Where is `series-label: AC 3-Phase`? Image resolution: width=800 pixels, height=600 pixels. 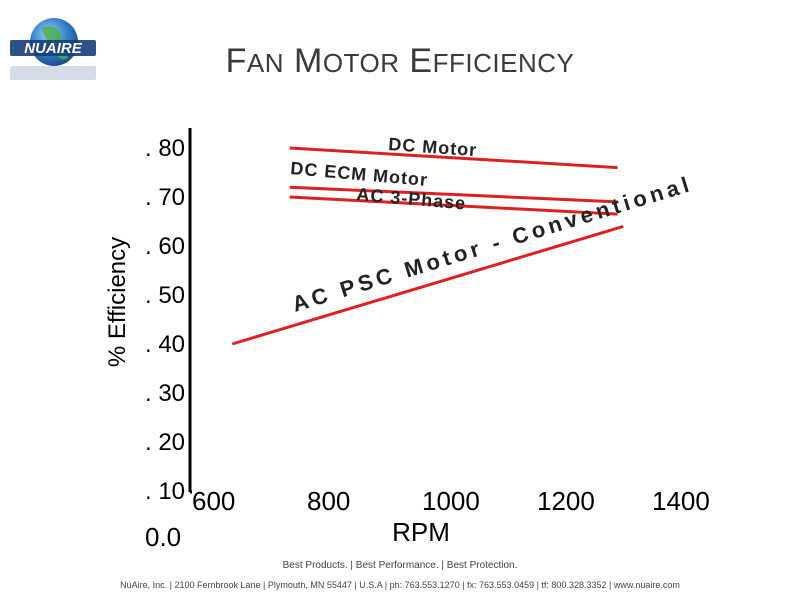 series-label: AC 3-Phase is located at coordinates (411, 199).